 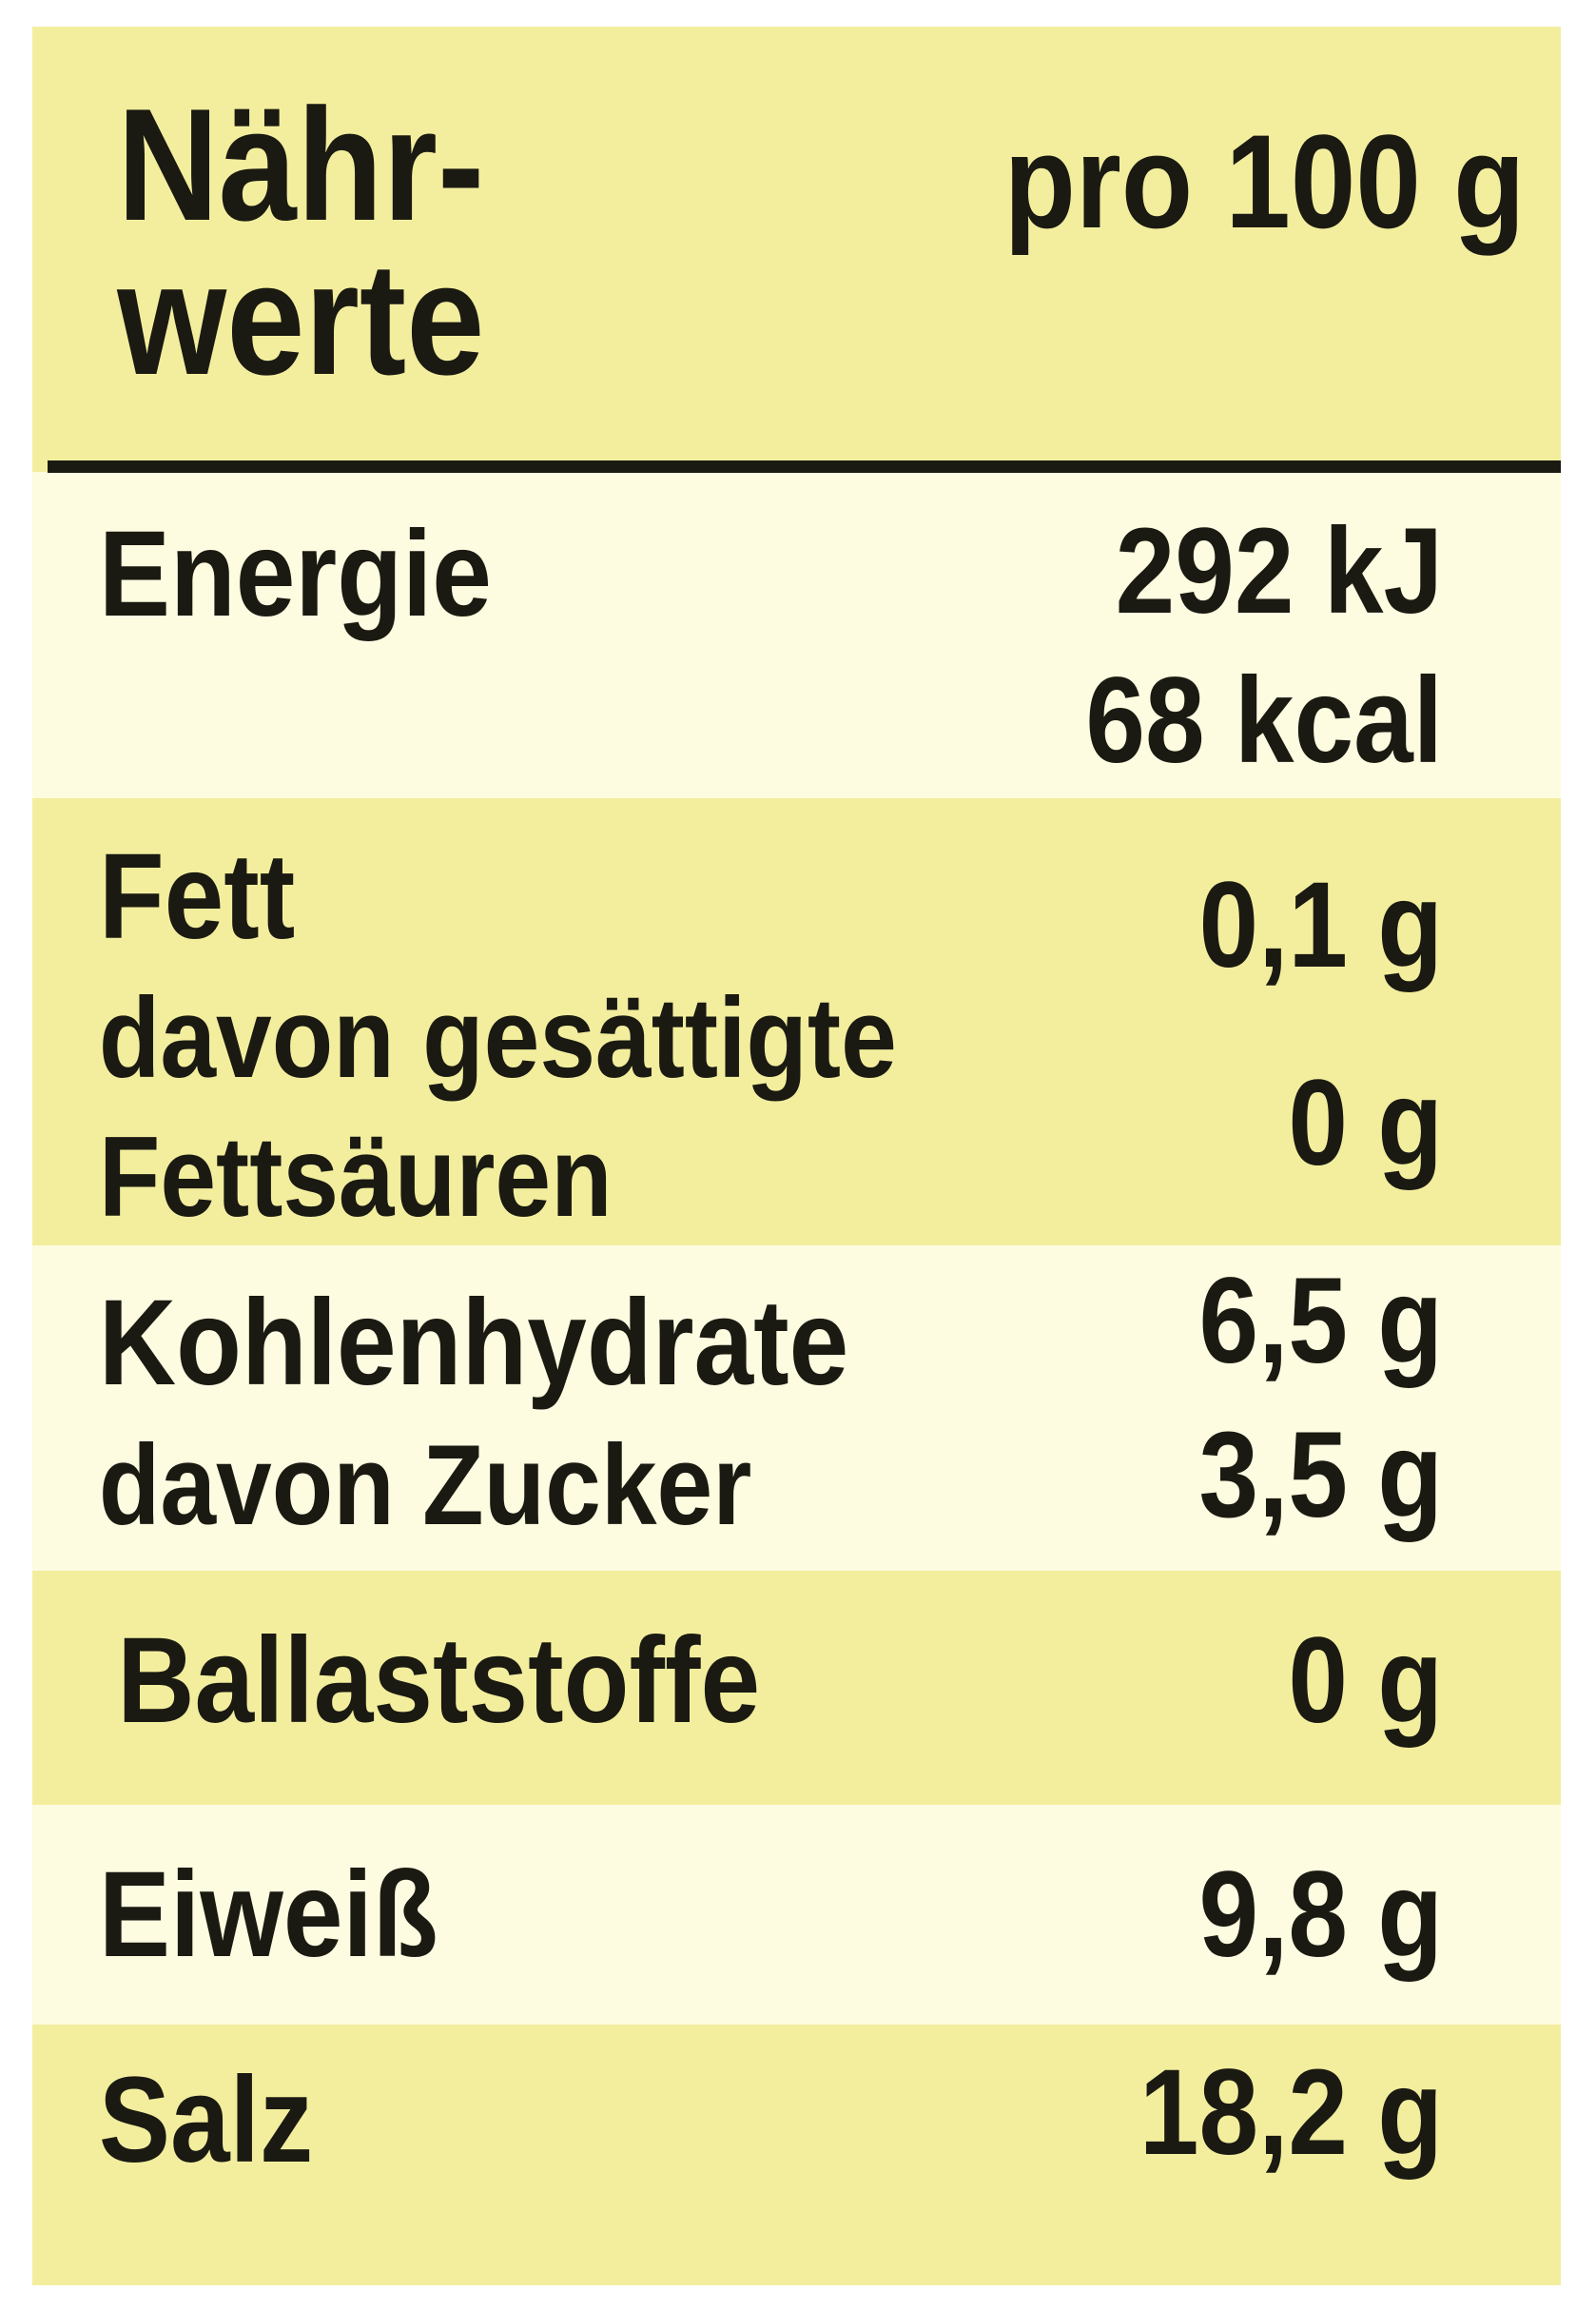 I want to click on row-value: 9,8 g, so click(x=1320, y=1914).